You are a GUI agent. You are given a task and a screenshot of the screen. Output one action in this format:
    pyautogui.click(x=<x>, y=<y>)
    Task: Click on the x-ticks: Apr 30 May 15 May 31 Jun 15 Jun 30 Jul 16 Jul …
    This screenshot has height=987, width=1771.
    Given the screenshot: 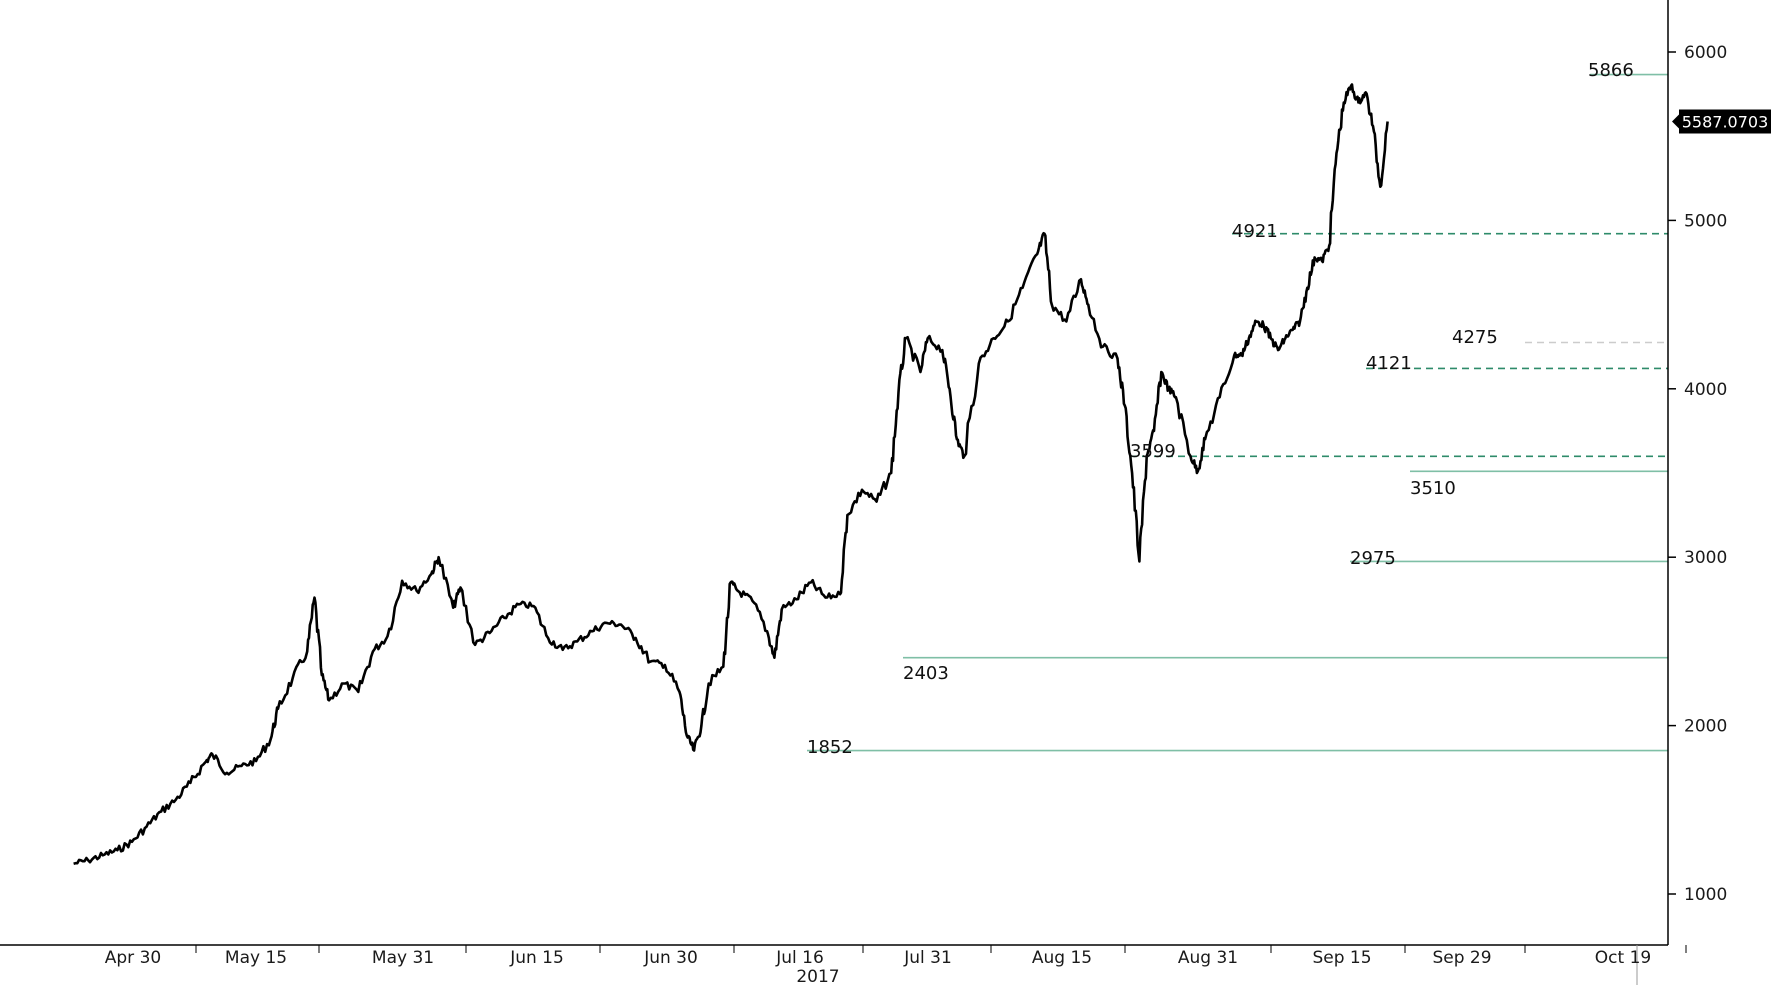 What is the action you would take?
    pyautogui.click(x=896, y=956)
    